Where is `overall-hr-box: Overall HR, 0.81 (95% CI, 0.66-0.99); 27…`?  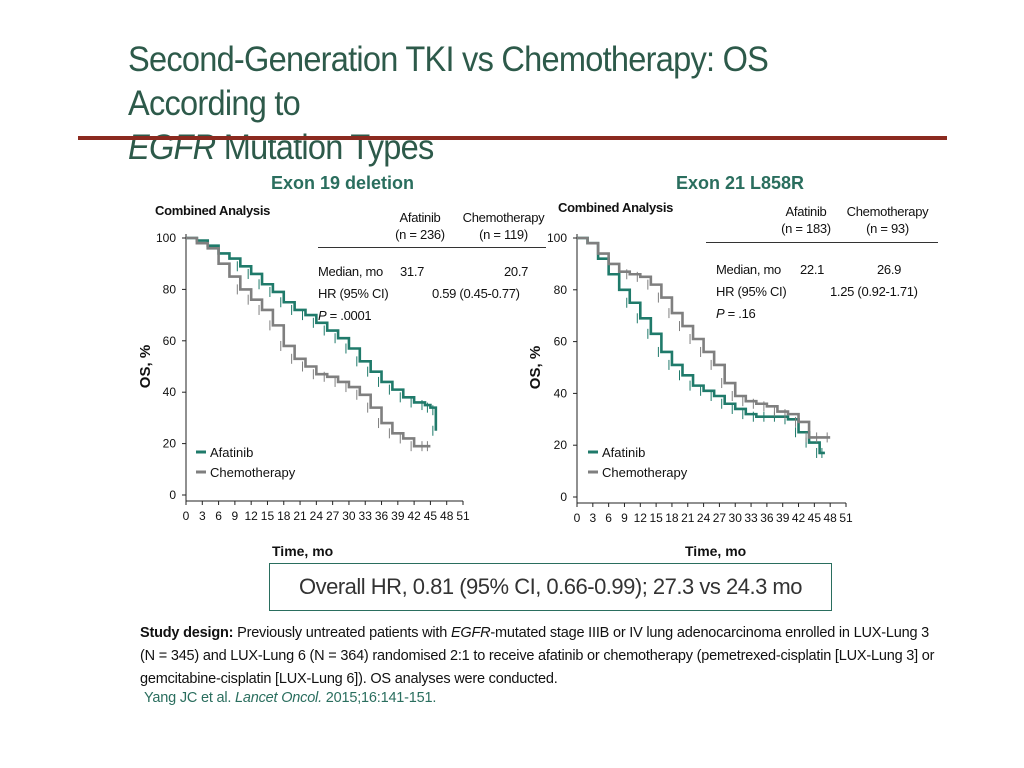
overall-hr-box: Overall HR, 0.81 (95% CI, 0.66-0.99); 27… is located at coordinates (550, 587).